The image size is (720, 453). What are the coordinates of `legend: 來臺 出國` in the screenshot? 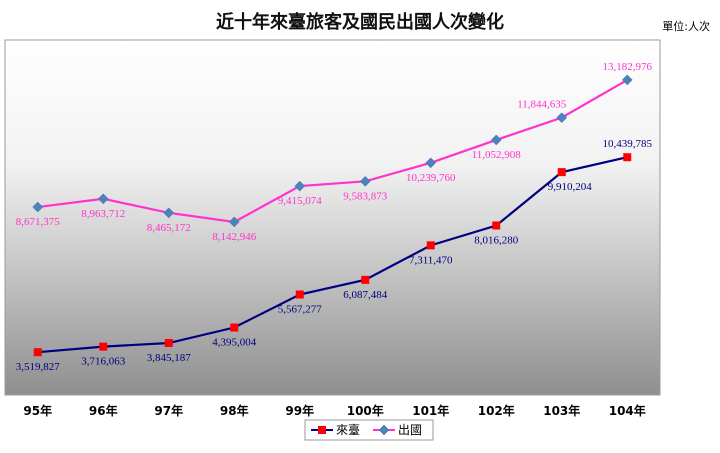 It's located at (369, 430).